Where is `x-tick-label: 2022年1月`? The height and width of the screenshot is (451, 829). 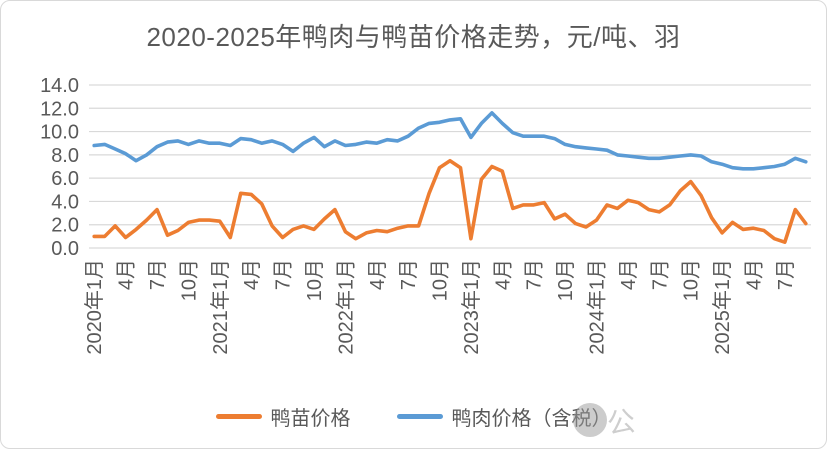 x-tick-label: 2022年1月 is located at coordinates (345, 307).